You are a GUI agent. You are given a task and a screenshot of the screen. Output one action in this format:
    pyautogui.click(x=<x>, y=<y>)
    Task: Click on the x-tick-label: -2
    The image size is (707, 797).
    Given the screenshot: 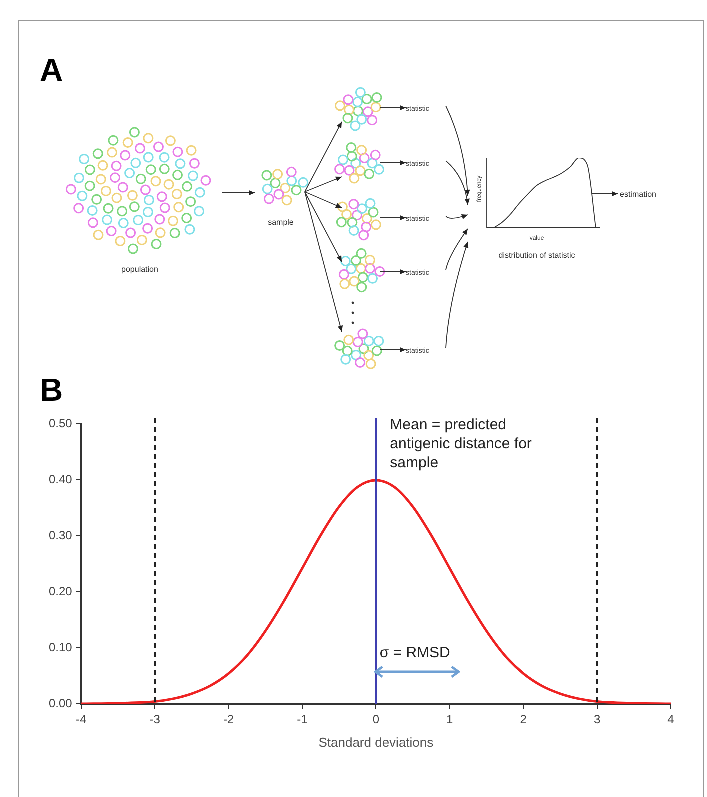 What is the action you would take?
    pyautogui.click(x=228, y=719)
    